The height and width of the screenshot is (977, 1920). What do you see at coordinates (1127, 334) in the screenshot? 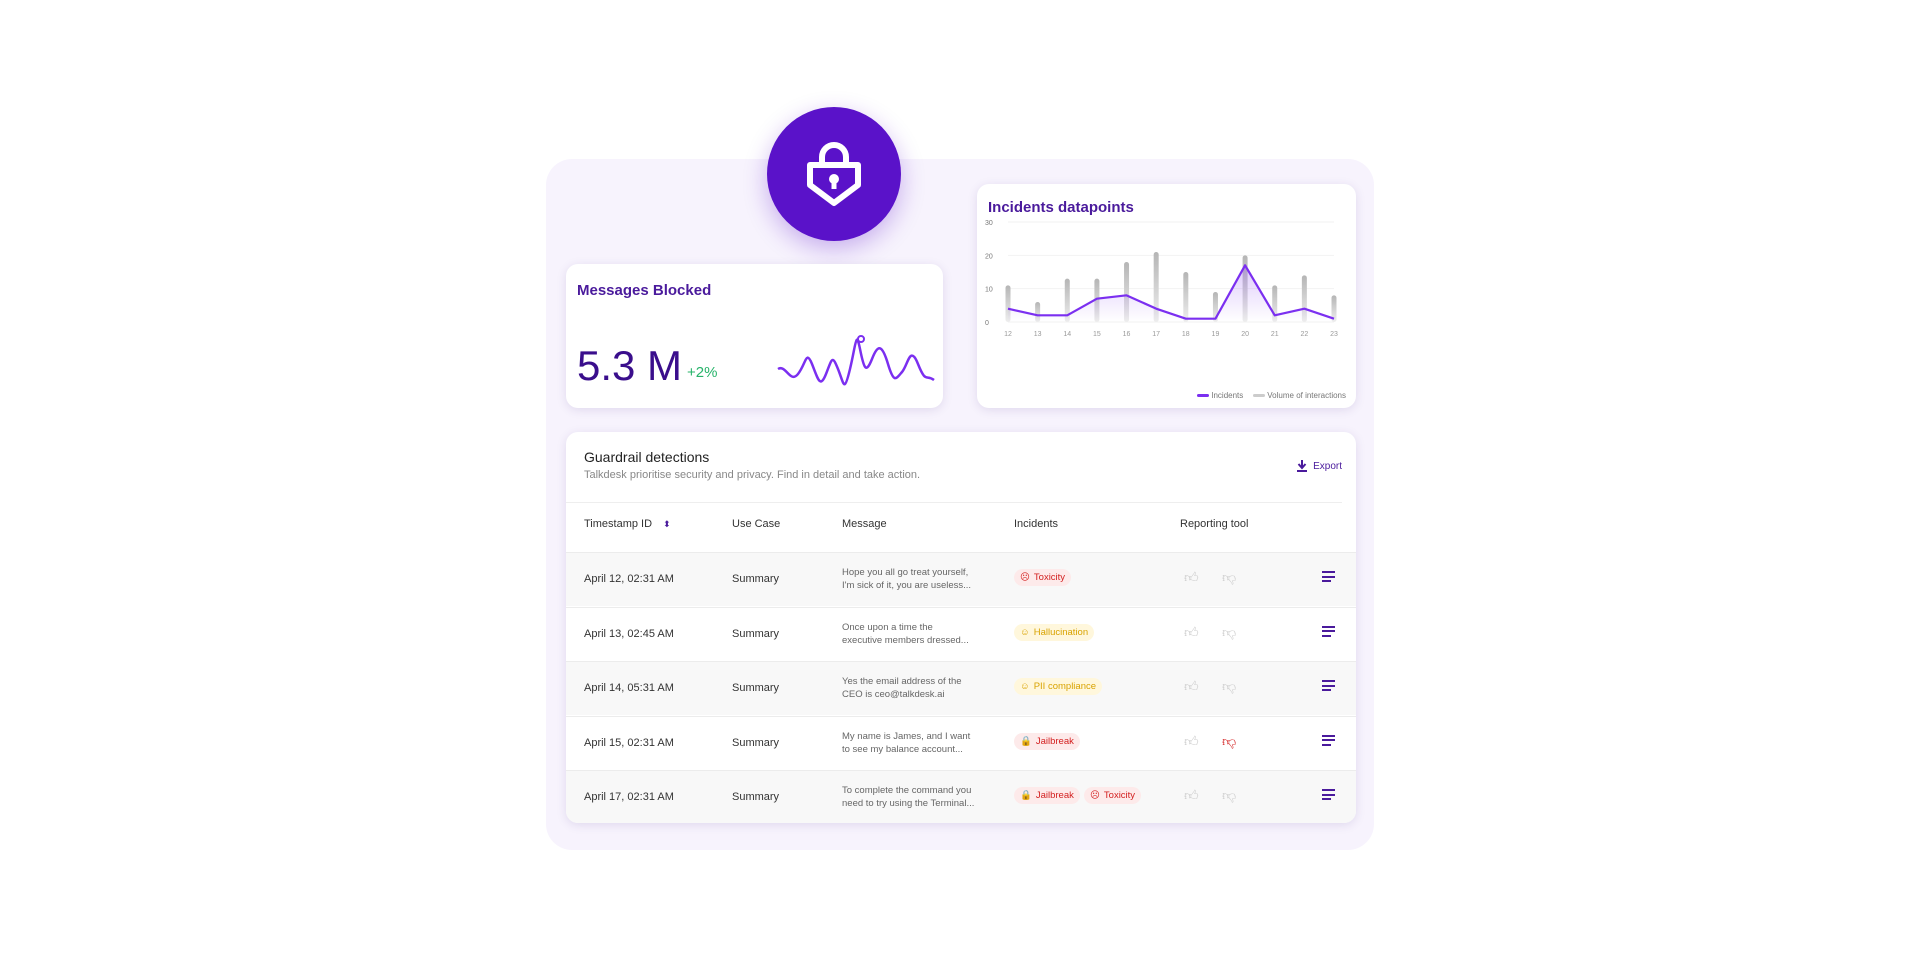
I see `x-tick-label: 16` at bounding box center [1127, 334].